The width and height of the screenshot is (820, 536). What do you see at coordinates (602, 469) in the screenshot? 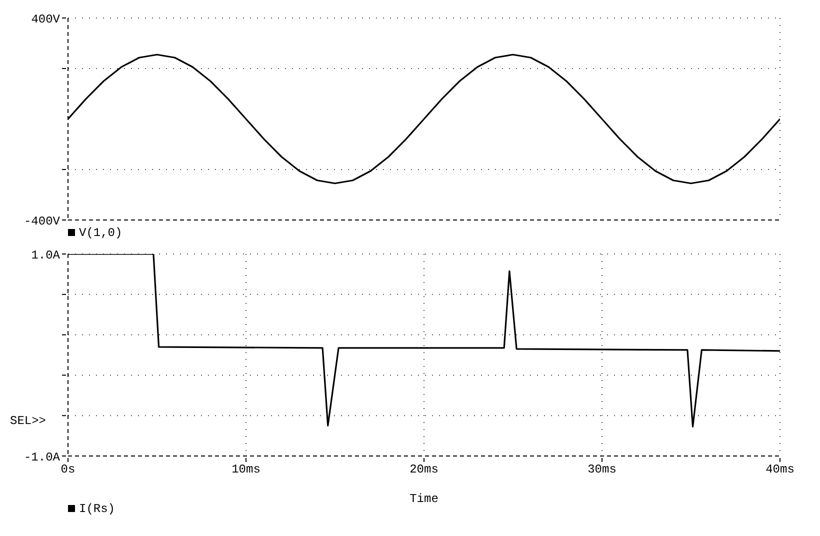
I see `x-tick-label: 30ms` at bounding box center [602, 469].